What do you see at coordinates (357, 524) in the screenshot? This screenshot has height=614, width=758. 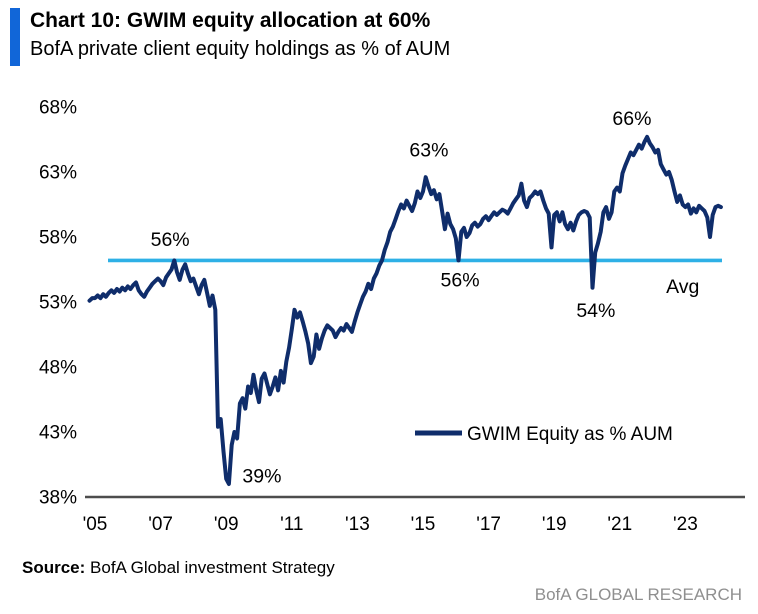 I see `x-tick-label: '13` at bounding box center [357, 524].